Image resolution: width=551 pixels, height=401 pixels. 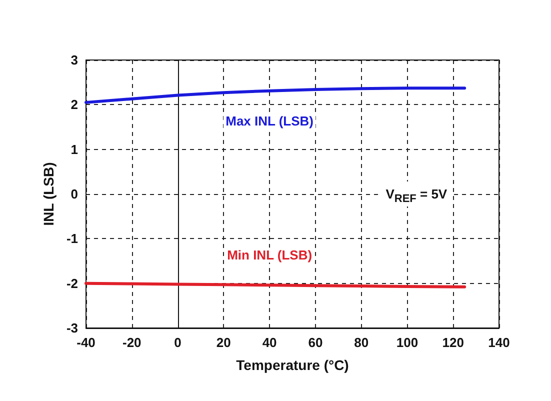 What do you see at coordinates (74, 104) in the screenshot?
I see `y-tick-label: 2` at bounding box center [74, 104].